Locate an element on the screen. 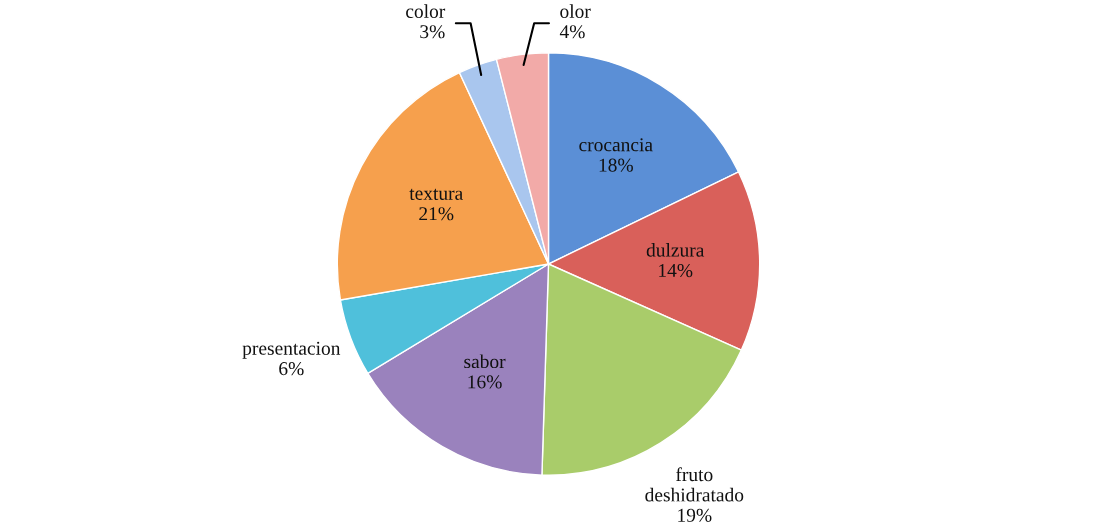 The width and height of the screenshot is (1097, 528). data-label: 16% is located at coordinates (485, 382).